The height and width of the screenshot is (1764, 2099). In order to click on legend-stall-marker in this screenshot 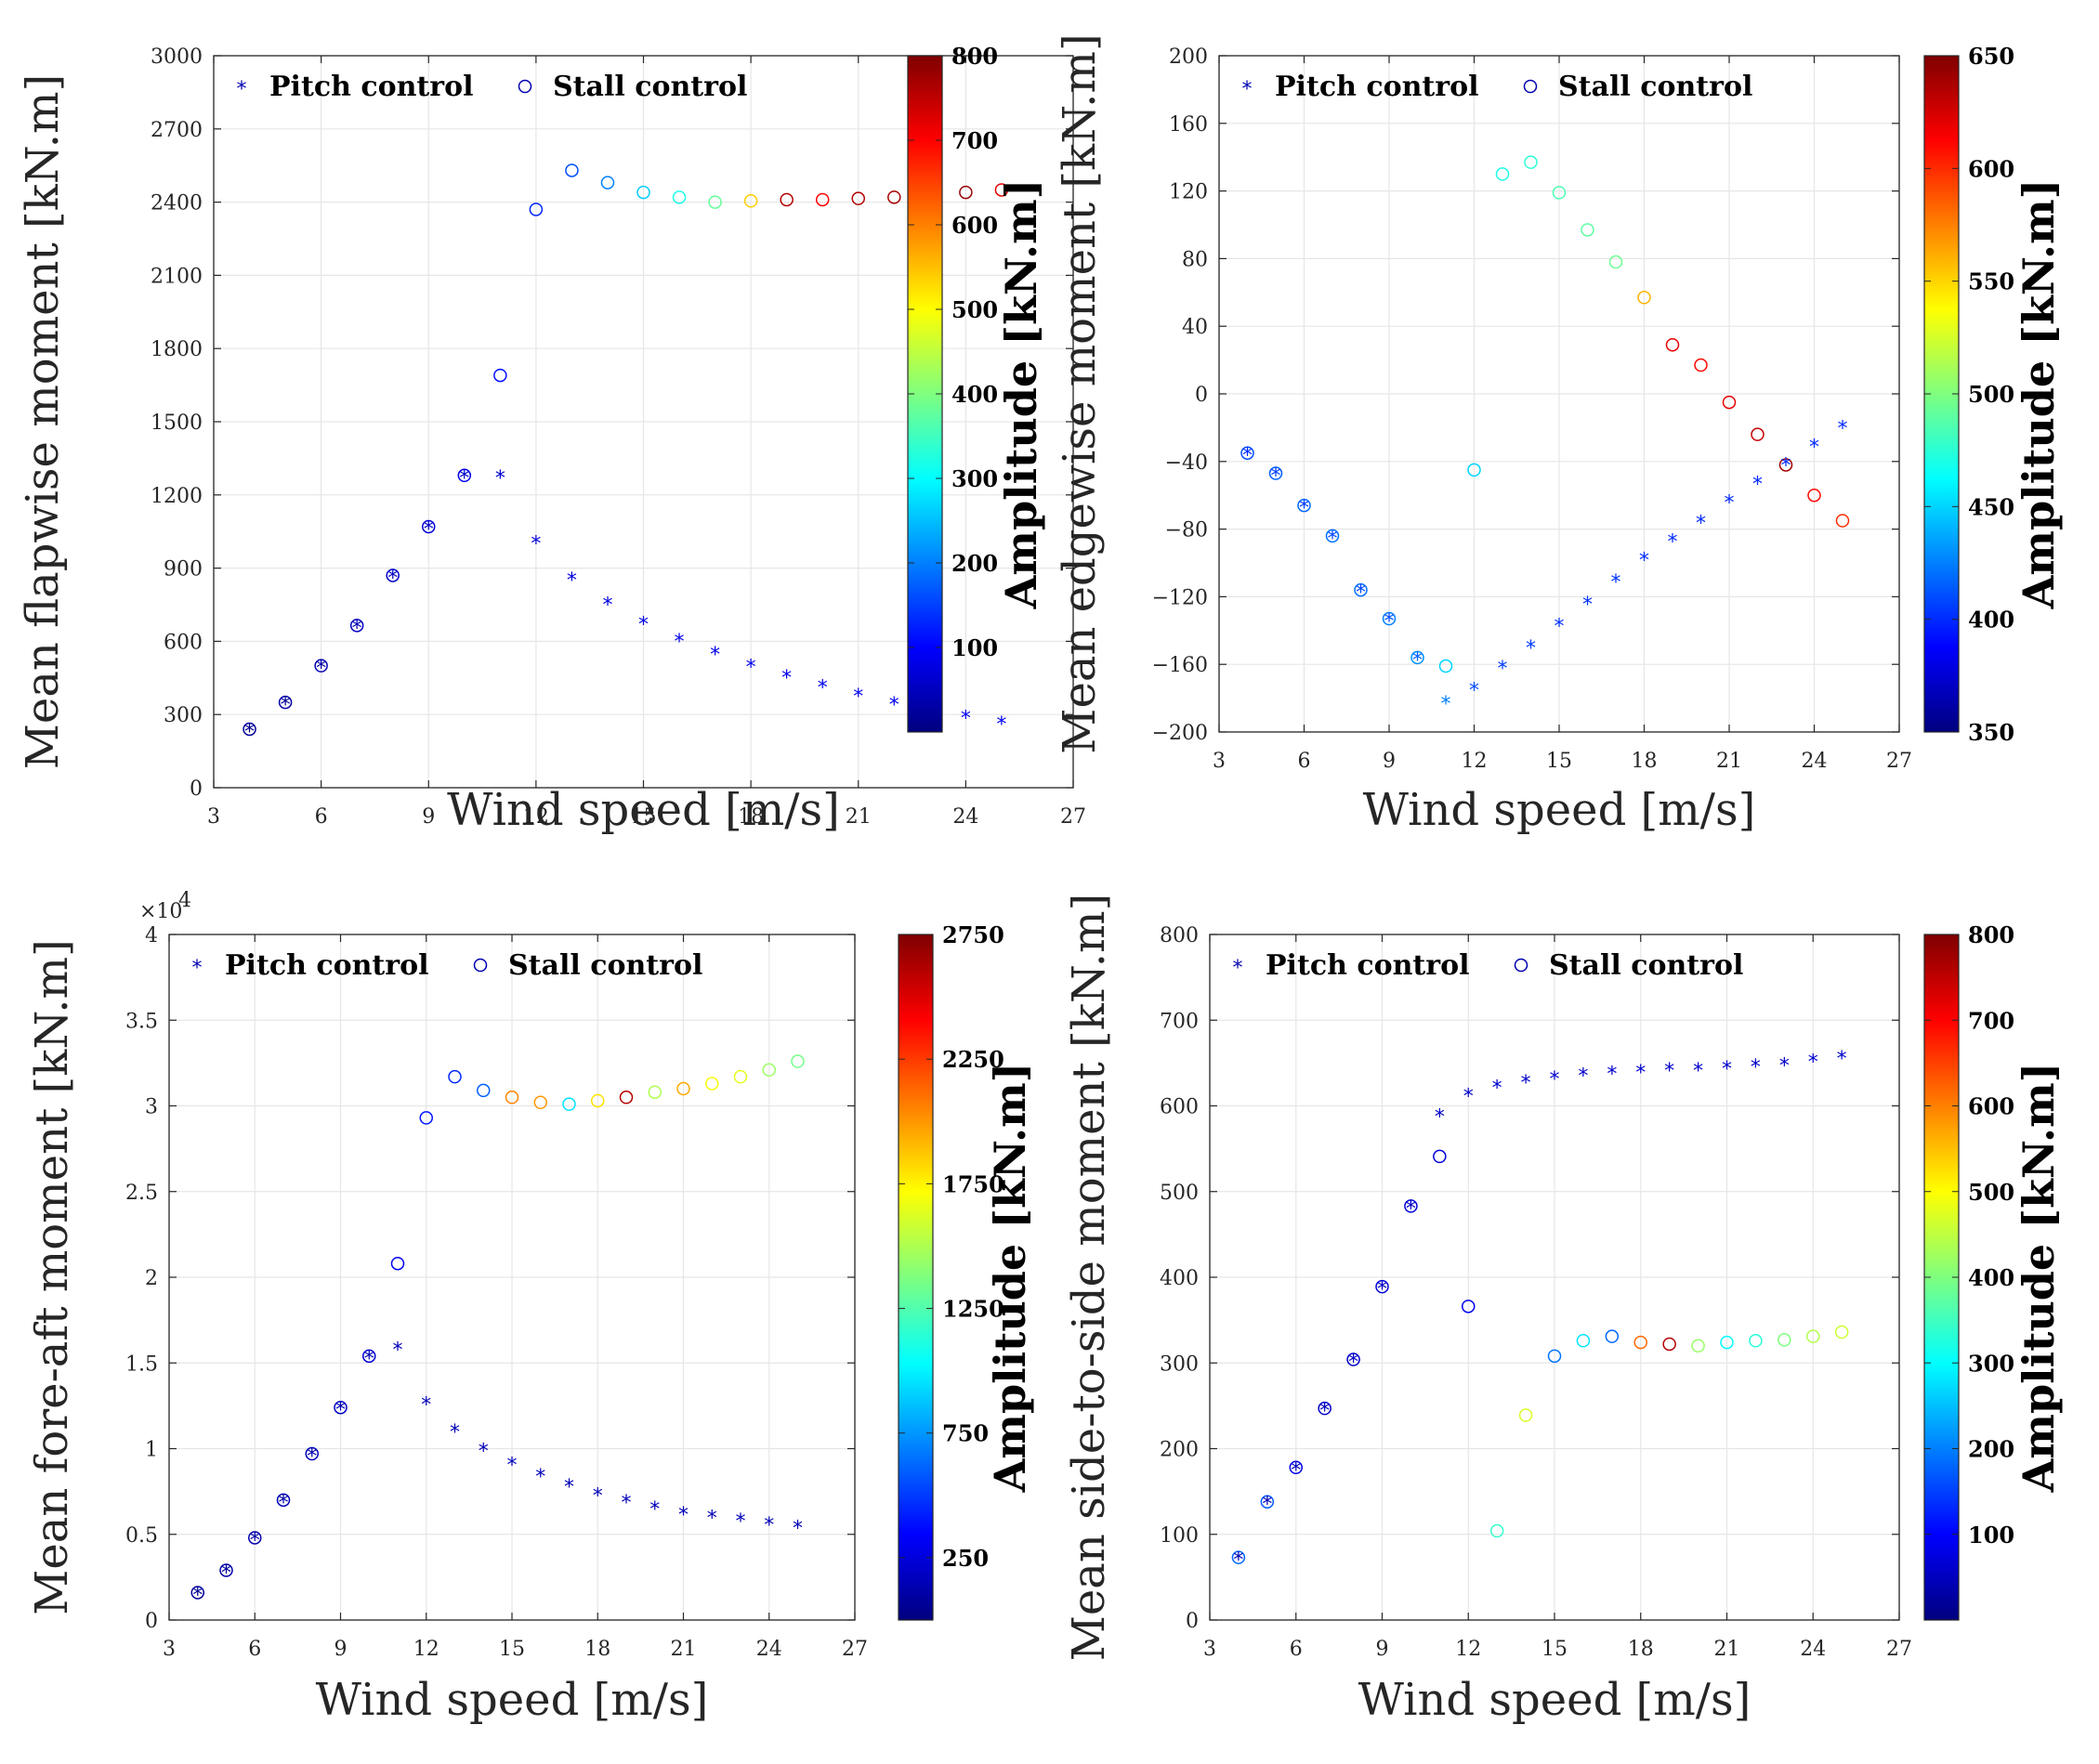, I will do `click(1530, 86)`.